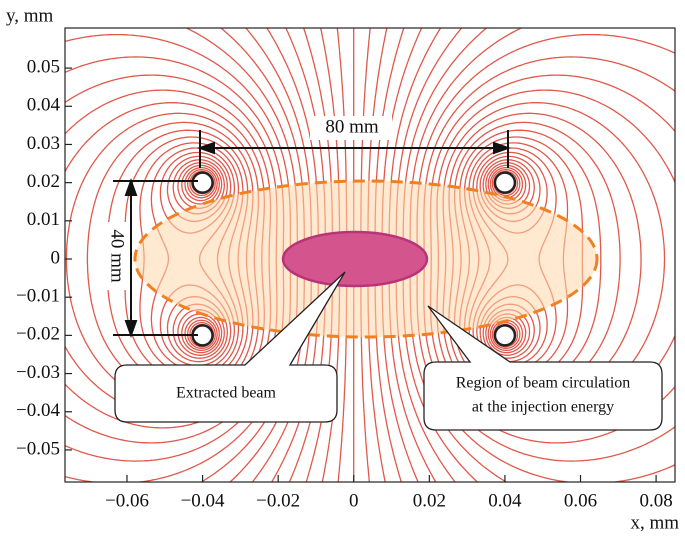 This screenshot has width=685, height=539. I want to click on y-tick-label: 0.04, so click(44, 105).